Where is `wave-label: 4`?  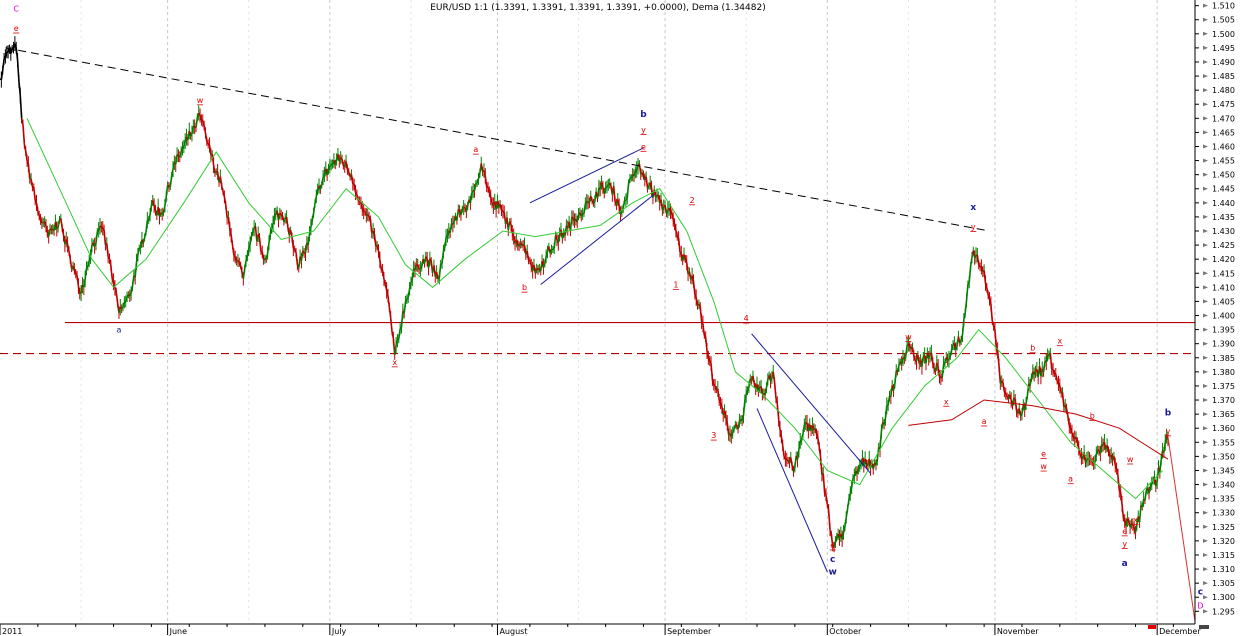 wave-label: 4 is located at coordinates (746, 318).